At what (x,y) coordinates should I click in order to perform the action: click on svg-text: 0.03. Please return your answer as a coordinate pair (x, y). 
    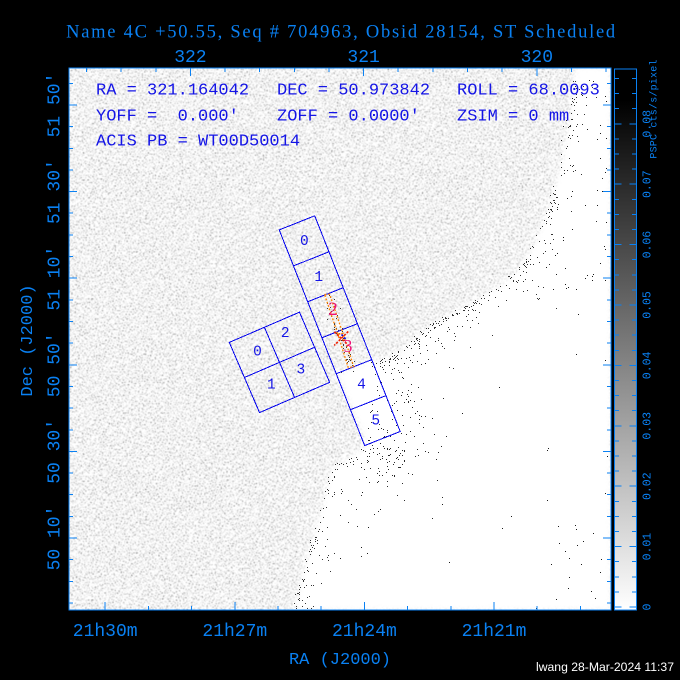
    Looking at the image, I should click on (648, 426).